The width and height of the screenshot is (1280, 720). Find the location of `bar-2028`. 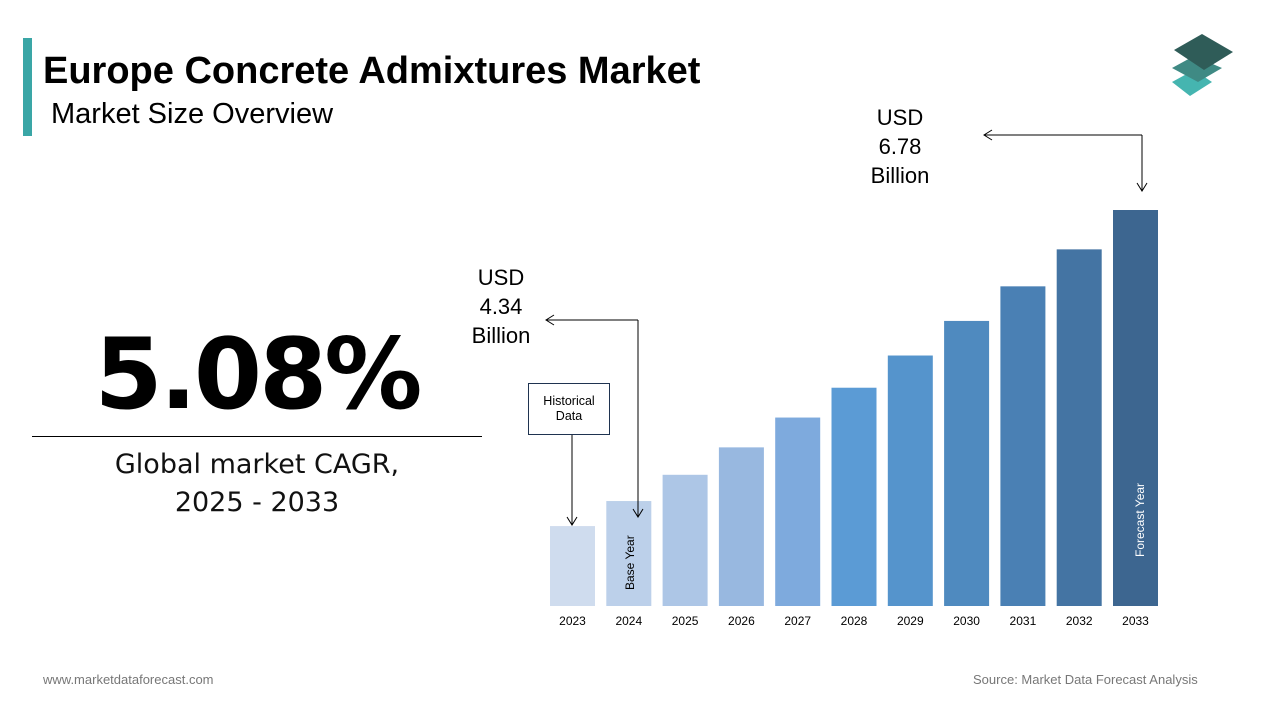

bar-2028 is located at coordinates (854, 496).